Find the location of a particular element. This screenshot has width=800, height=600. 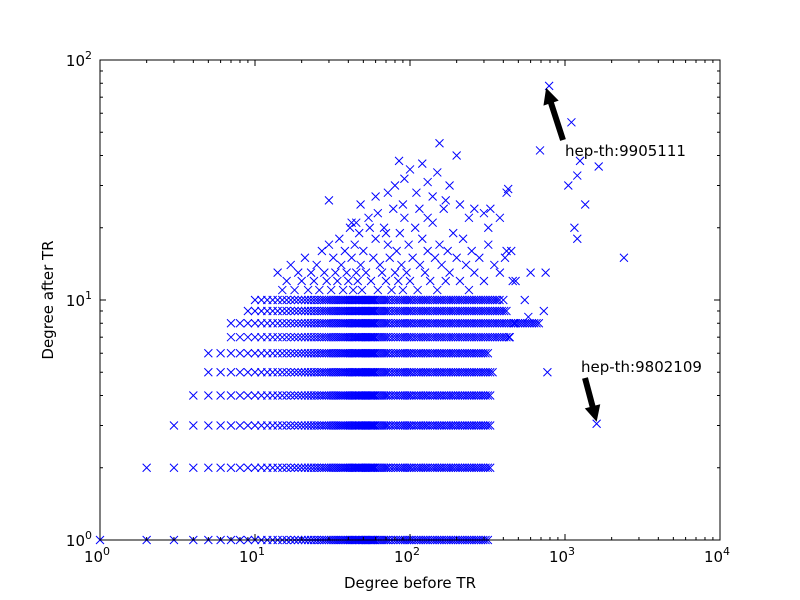

x-tick-label: 104 is located at coordinates (717, 555).